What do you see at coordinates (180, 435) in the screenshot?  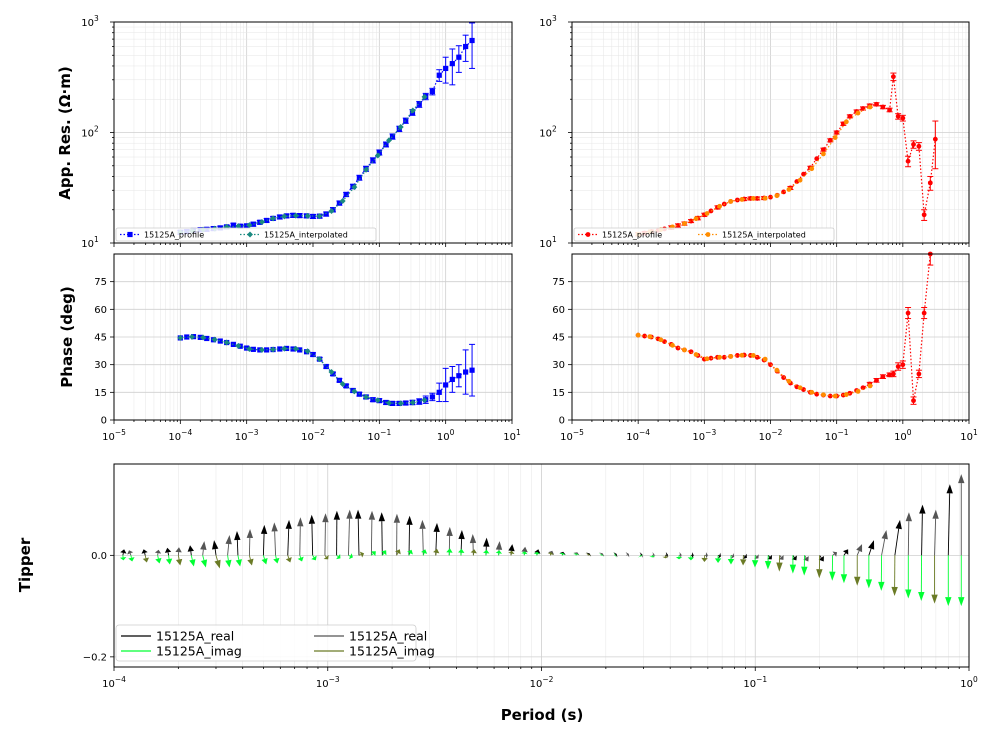 I see `x-tick-label: 10⁻⁴` at bounding box center [180, 435].